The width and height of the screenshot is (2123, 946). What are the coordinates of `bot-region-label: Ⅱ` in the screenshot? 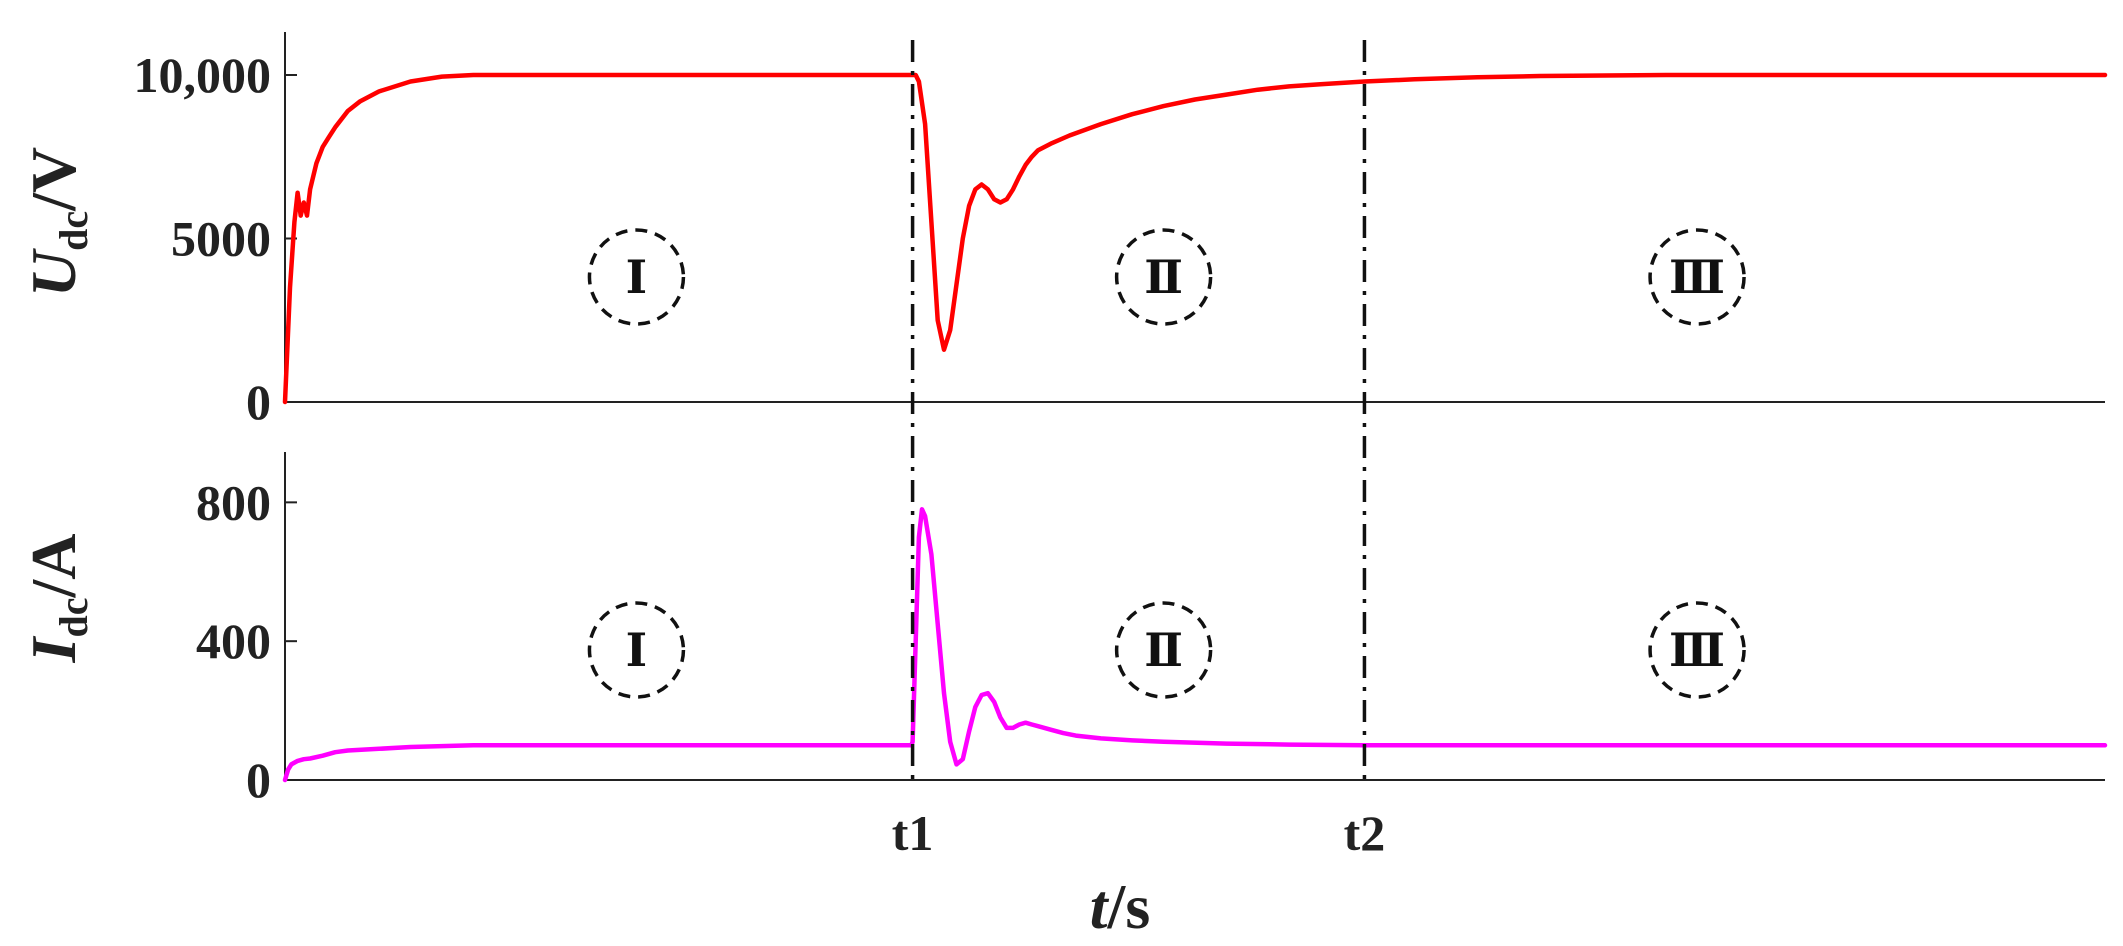 It's located at (1163, 650).